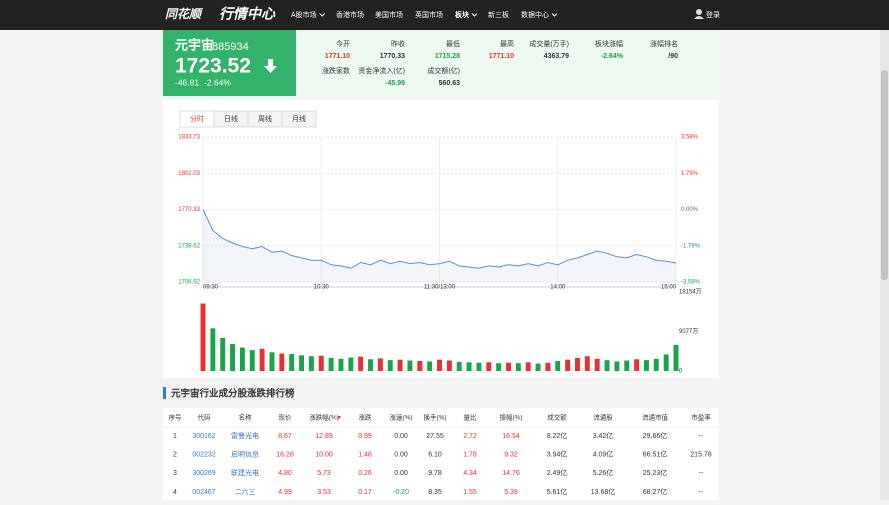  Describe the element at coordinates (270, 66) in the screenshot. I see `down-arrow` at that location.